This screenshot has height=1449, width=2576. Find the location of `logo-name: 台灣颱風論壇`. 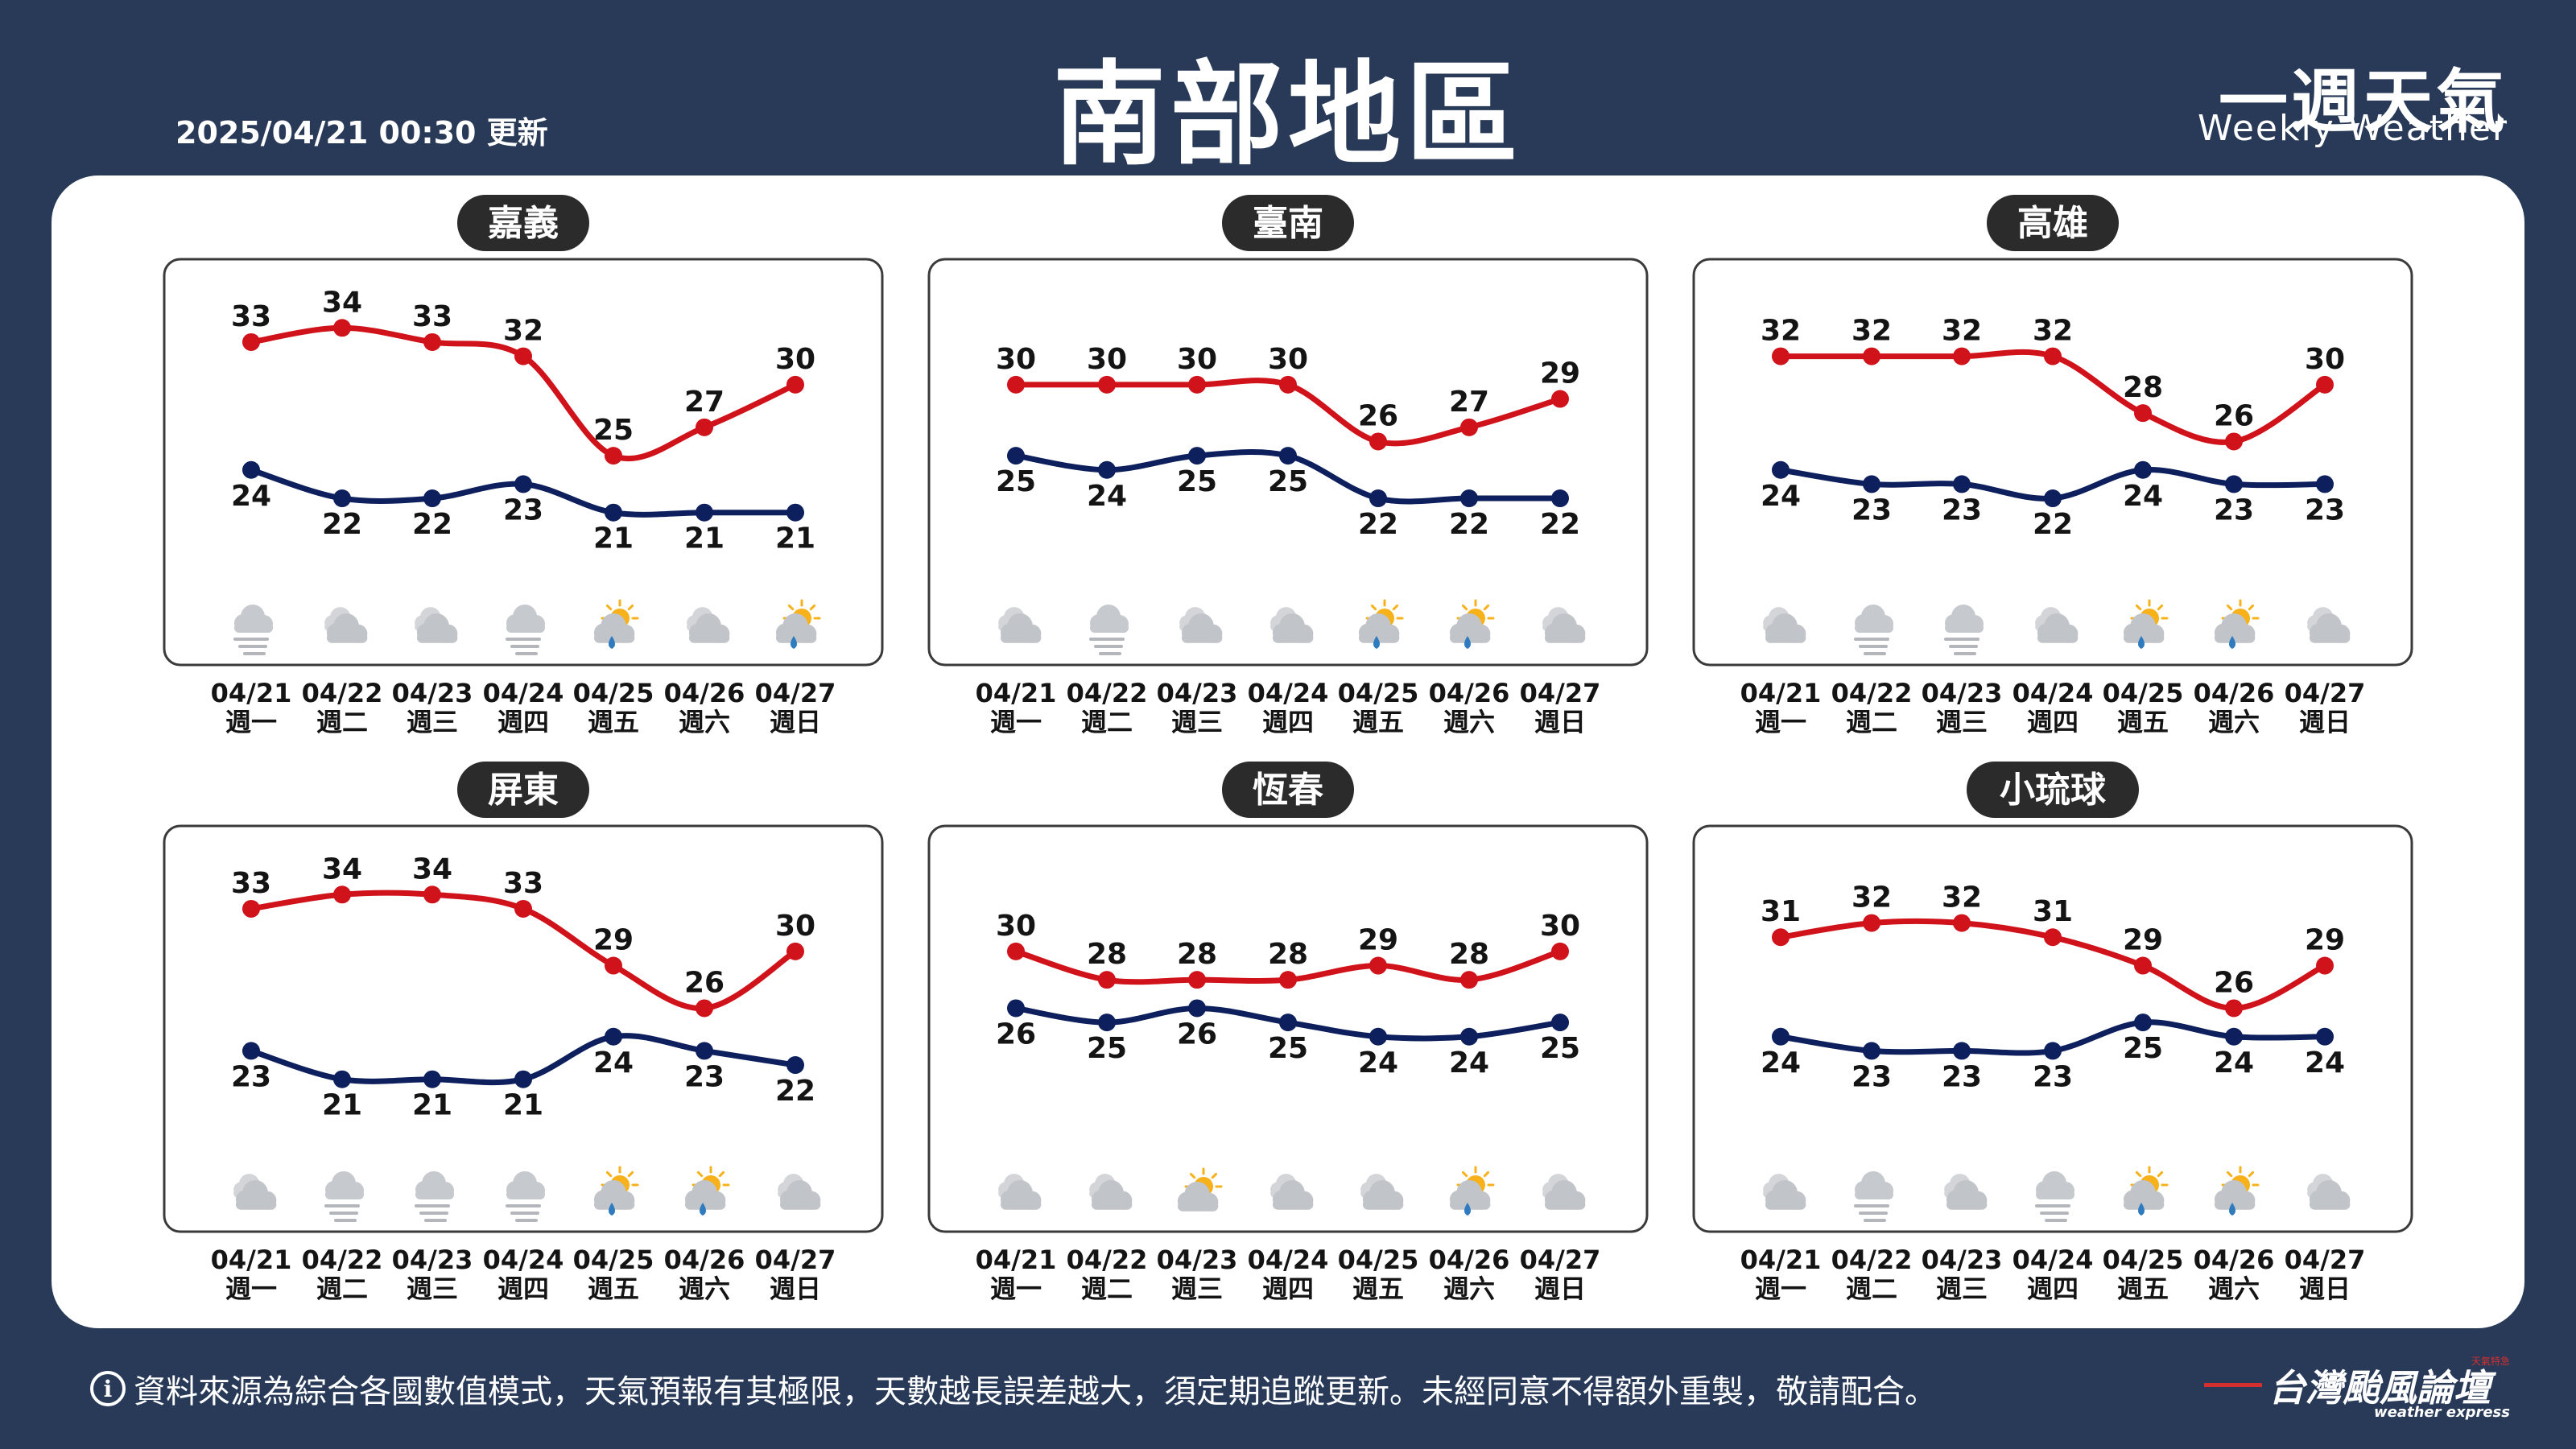

logo-name: 台灣颱風論壇 is located at coordinates (2379, 1388).